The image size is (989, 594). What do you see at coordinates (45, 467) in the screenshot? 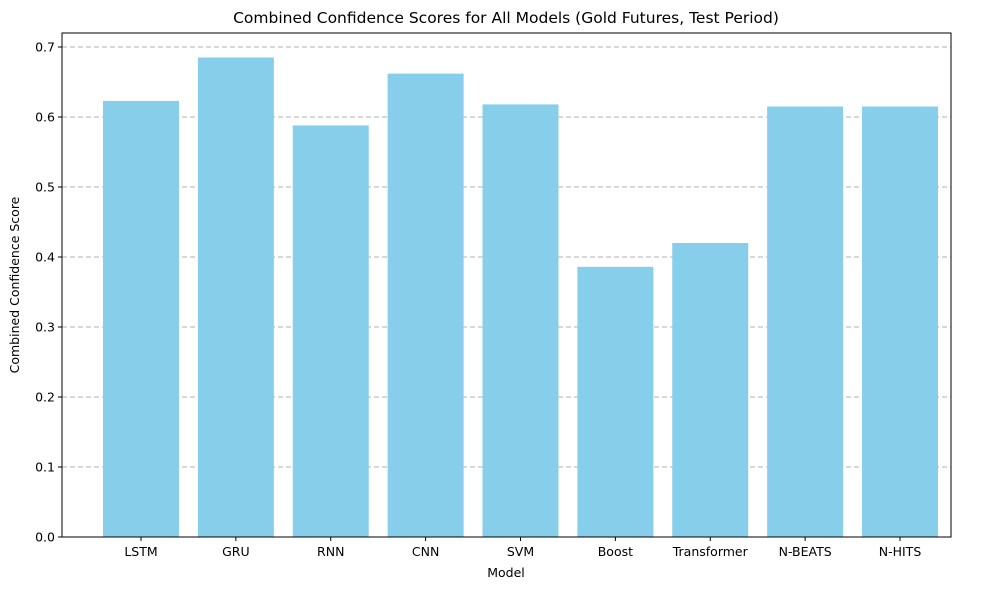
I see `y-tick-label: 0.1` at bounding box center [45, 467].